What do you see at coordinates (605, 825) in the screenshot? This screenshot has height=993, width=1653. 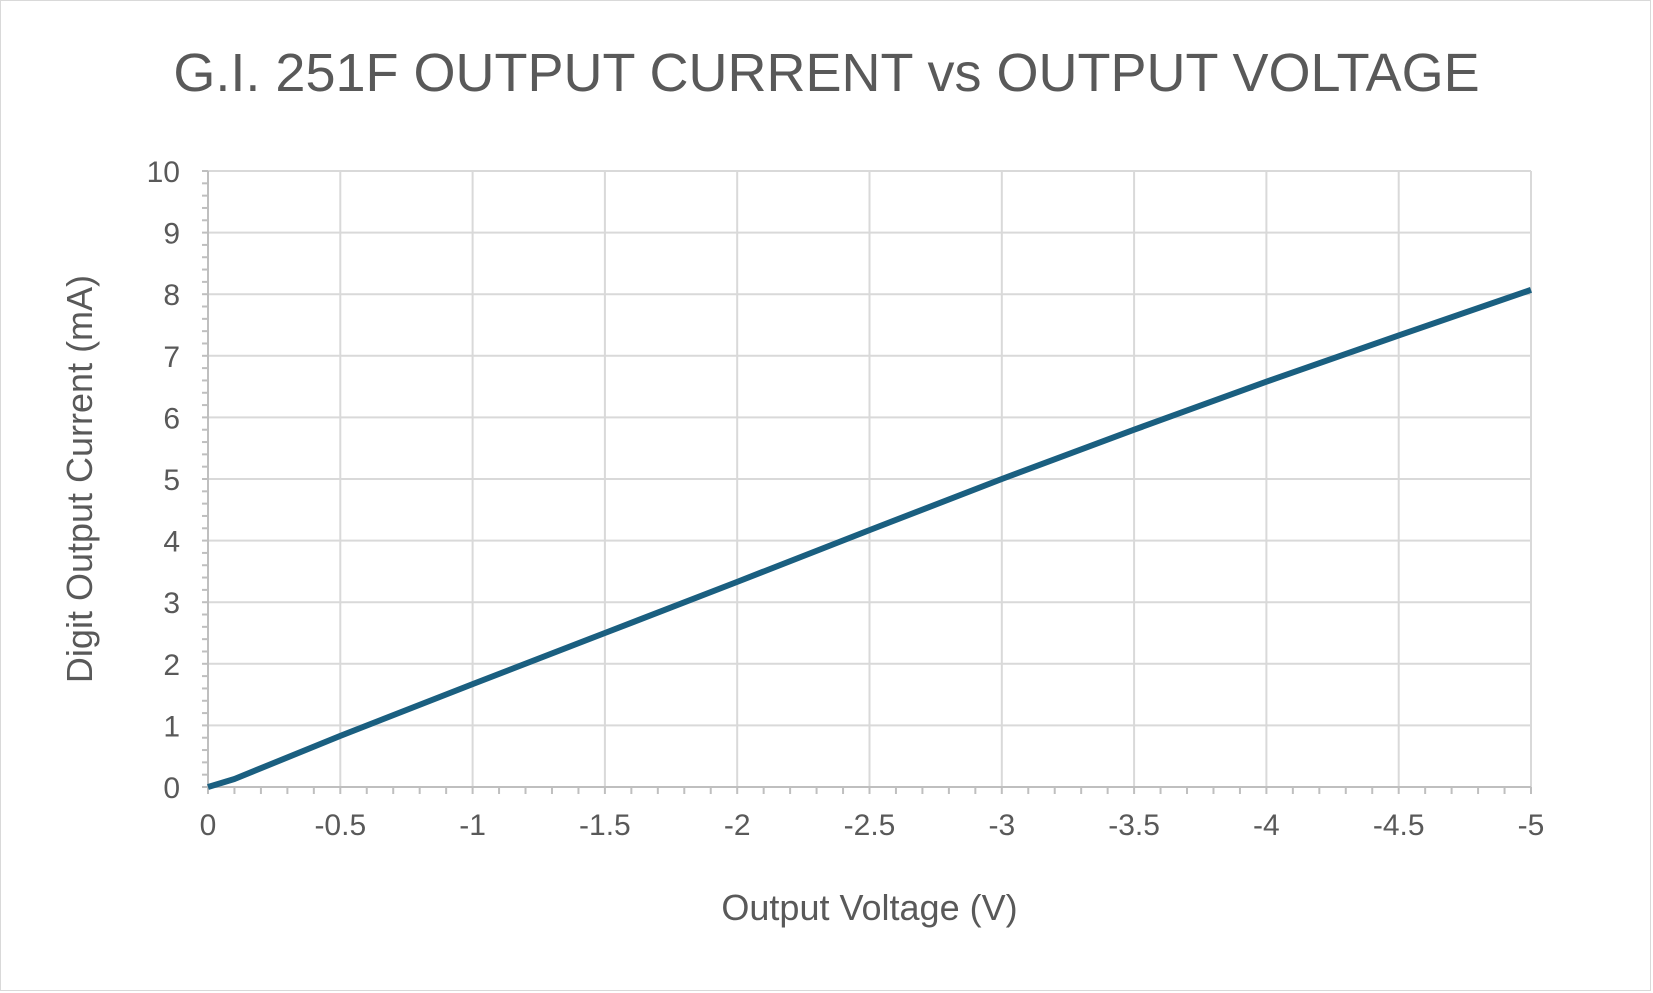 I see `x-tick-label: -1.5` at bounding box center [605, 825].